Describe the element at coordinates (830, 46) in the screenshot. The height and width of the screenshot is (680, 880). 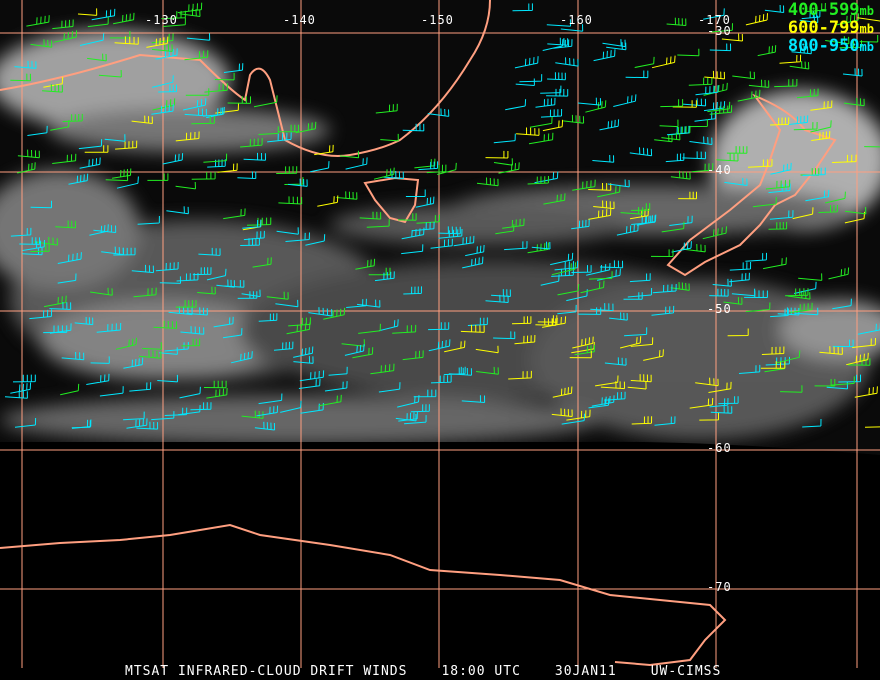
I see `legend-item-800-950: 800-950mb` at that location.